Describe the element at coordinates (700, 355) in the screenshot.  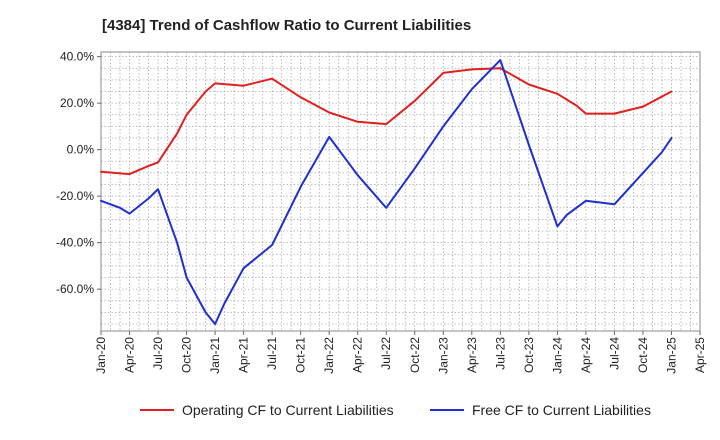
I see `x-tick-label: Apr-25` at that location.